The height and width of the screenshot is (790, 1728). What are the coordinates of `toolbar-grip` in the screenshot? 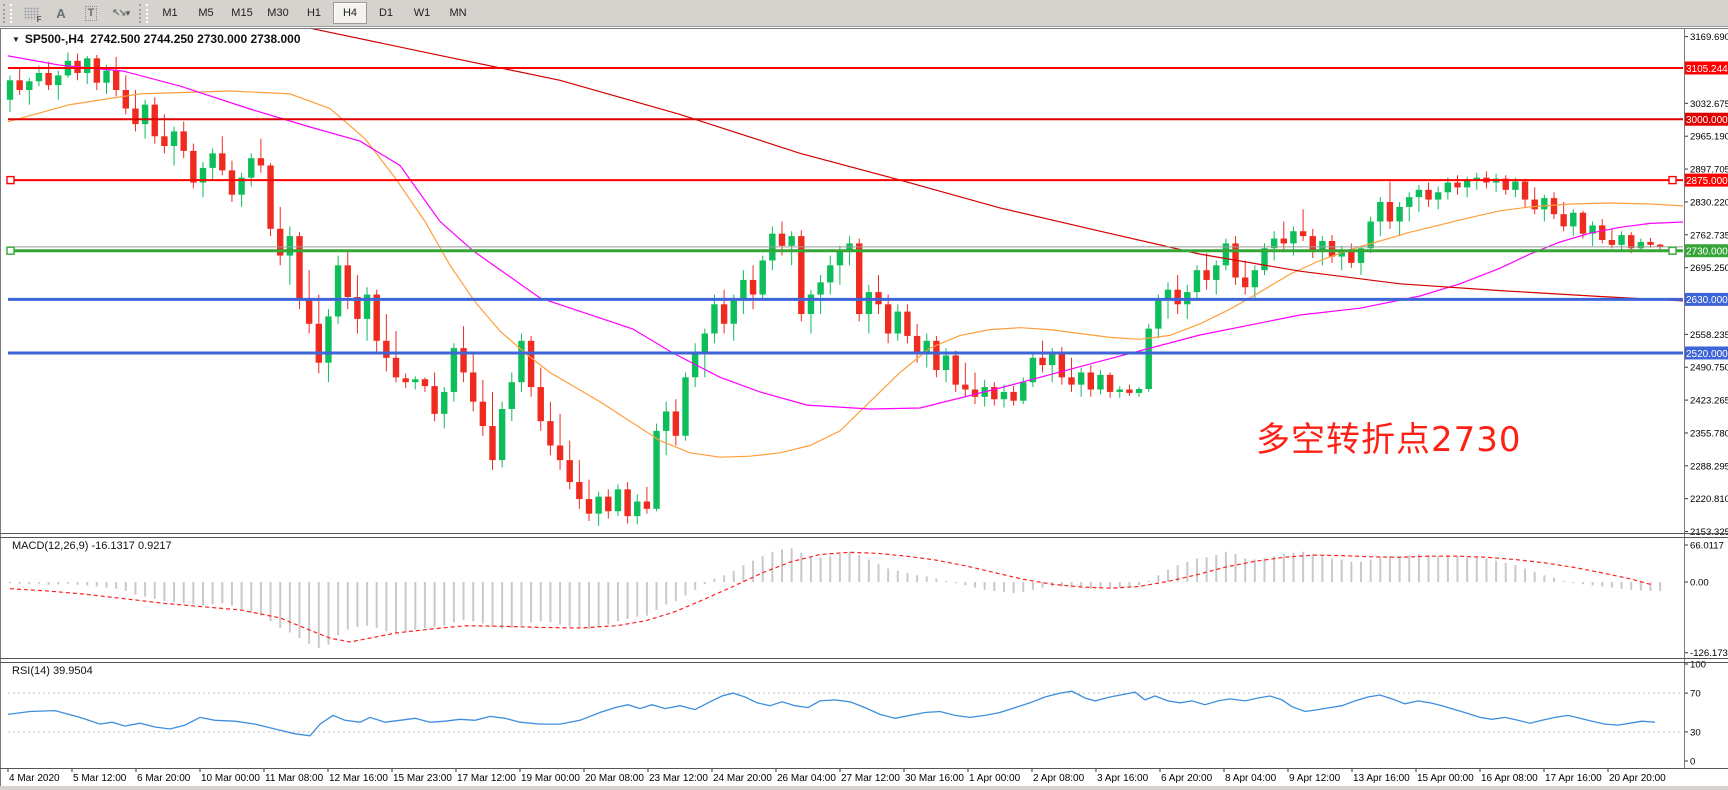 It's located at (7, 13).